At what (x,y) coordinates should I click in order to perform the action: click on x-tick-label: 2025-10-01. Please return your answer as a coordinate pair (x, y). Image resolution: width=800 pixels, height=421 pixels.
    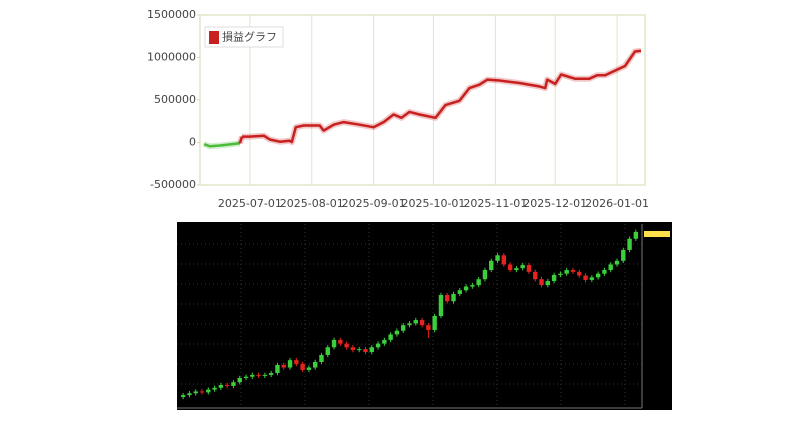
    Looking at the image, I should click on (434, 203).